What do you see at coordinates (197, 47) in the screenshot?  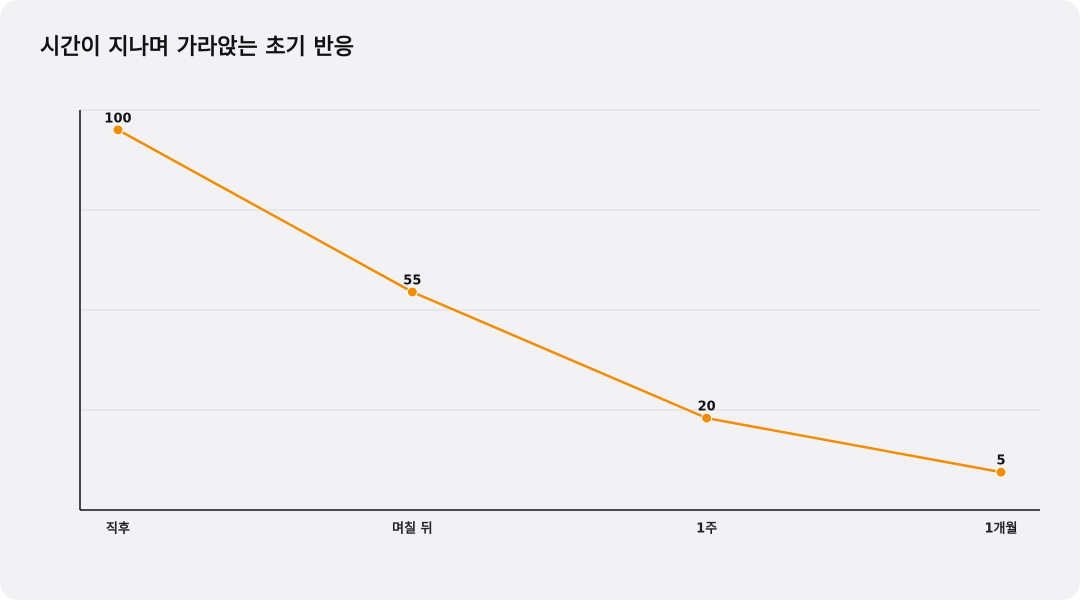 I see `chart-title: 시간이 지나며 가라앉는 초기 반응` at bounding box center [197, 47].